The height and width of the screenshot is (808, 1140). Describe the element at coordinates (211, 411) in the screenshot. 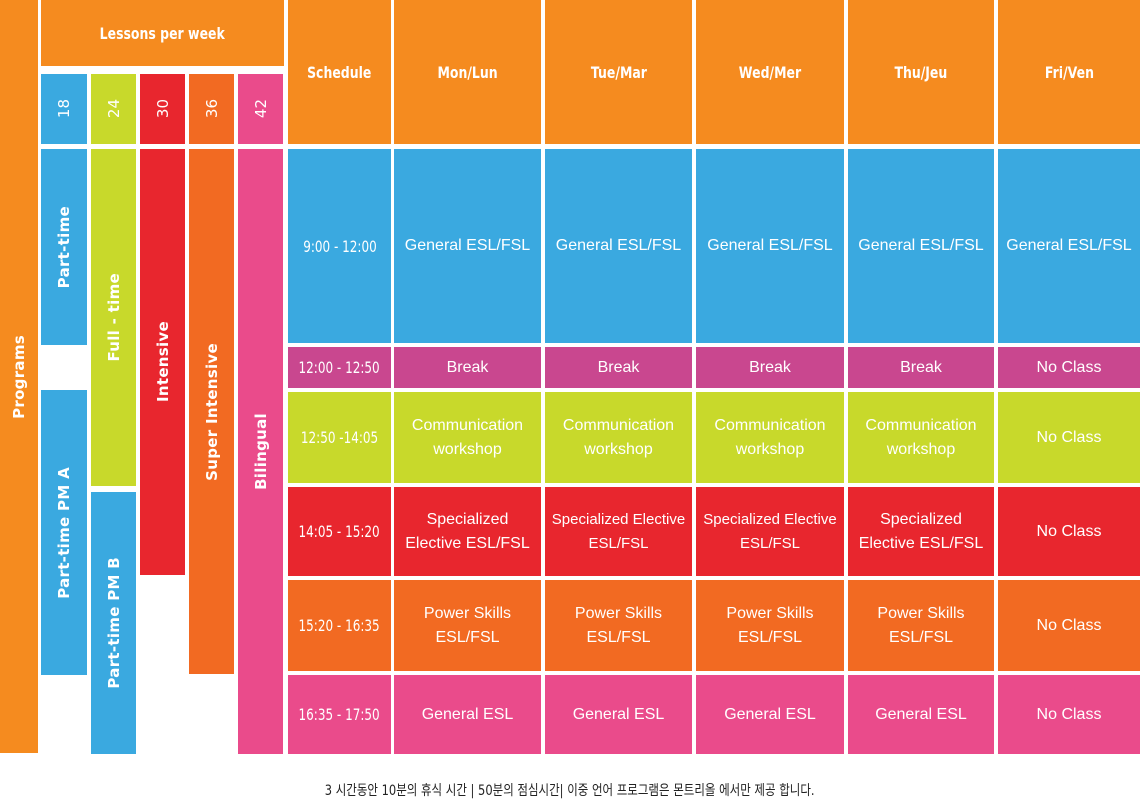

I see `program-super-intensive: Super Intensive` at that location.